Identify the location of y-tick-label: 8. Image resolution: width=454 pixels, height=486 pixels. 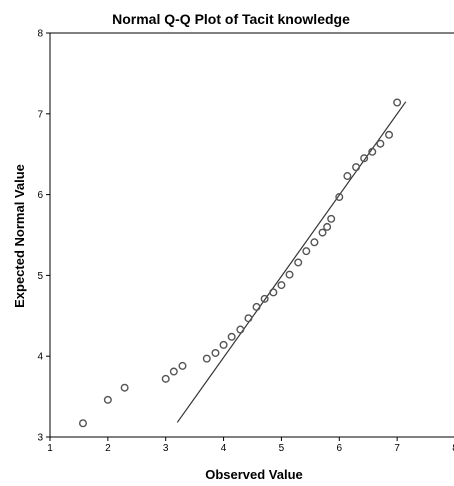
(40, 34).